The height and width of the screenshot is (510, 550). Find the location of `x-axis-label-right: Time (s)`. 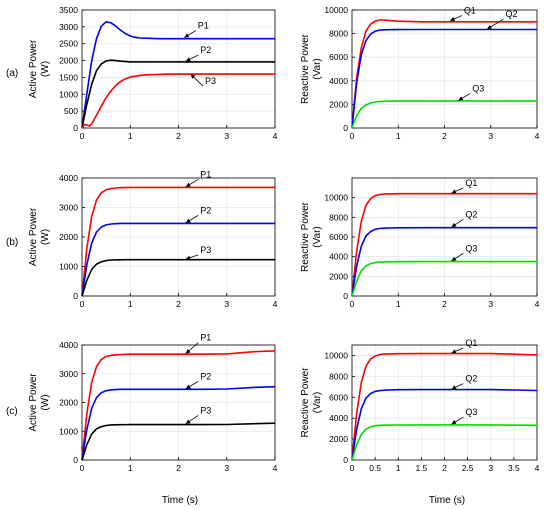

x-axis-label-right: Time (s) is located at coordinates (447, 500).